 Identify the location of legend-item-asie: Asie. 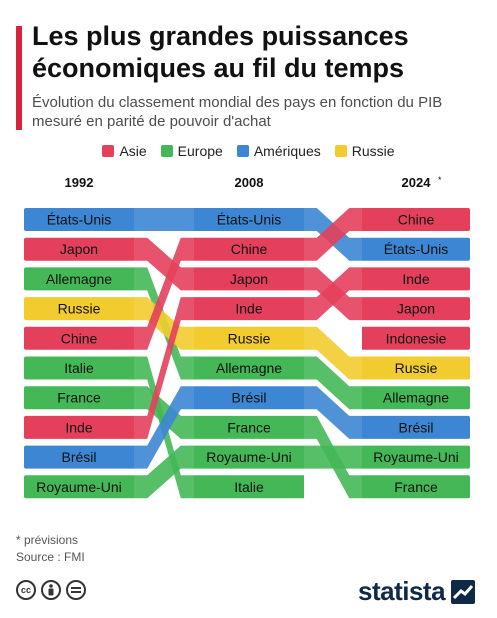
(124, 151).